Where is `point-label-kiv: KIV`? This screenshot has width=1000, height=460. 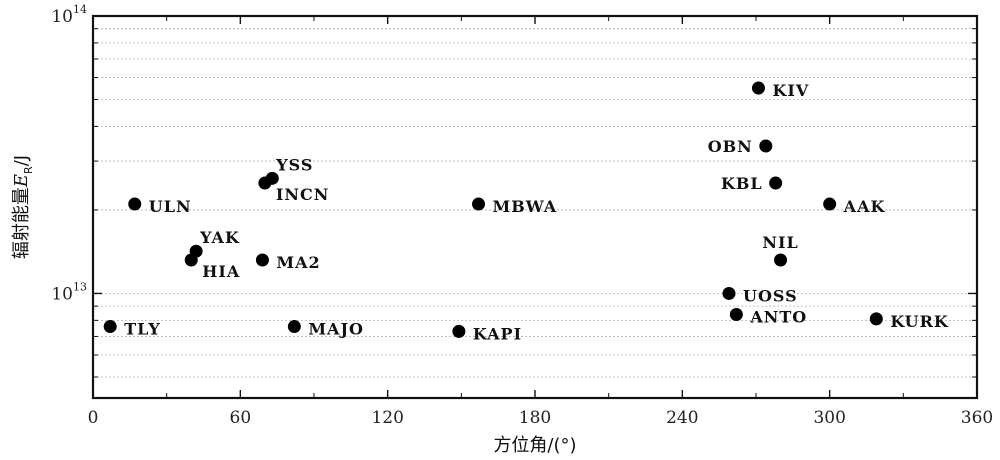
point-label-kiv: KIV is located at coordinates (790, 90).